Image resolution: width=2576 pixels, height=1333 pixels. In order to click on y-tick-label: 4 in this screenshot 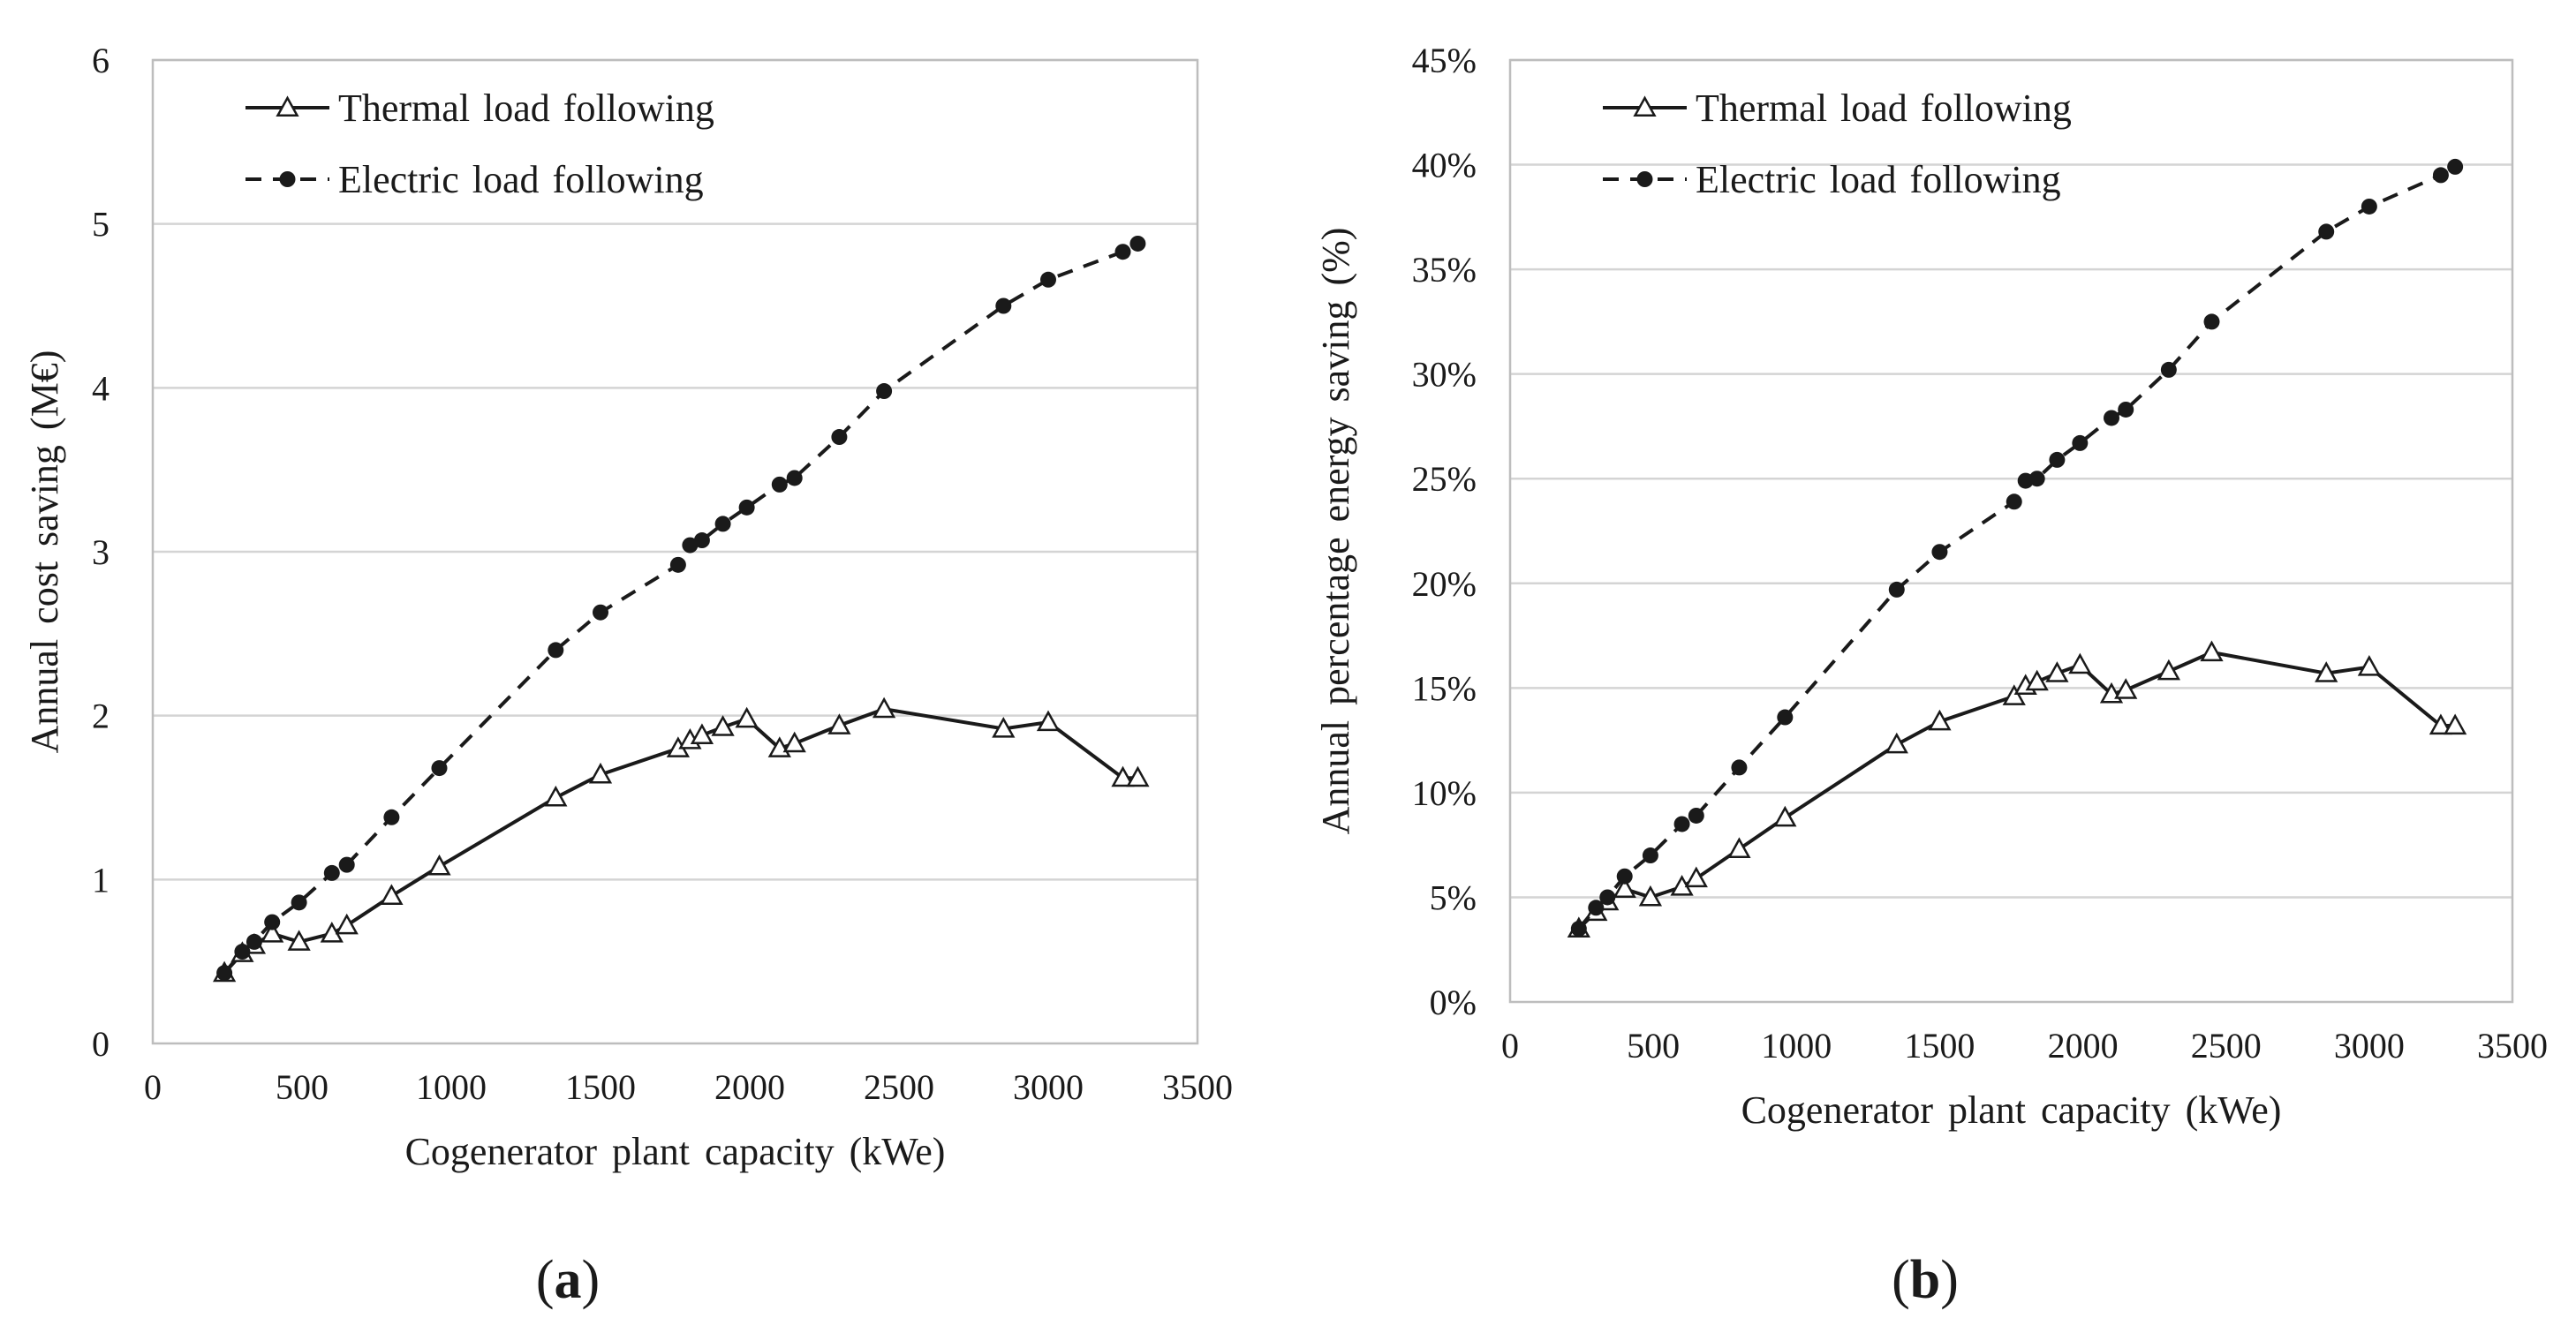, I will do `click(101, 388)`.